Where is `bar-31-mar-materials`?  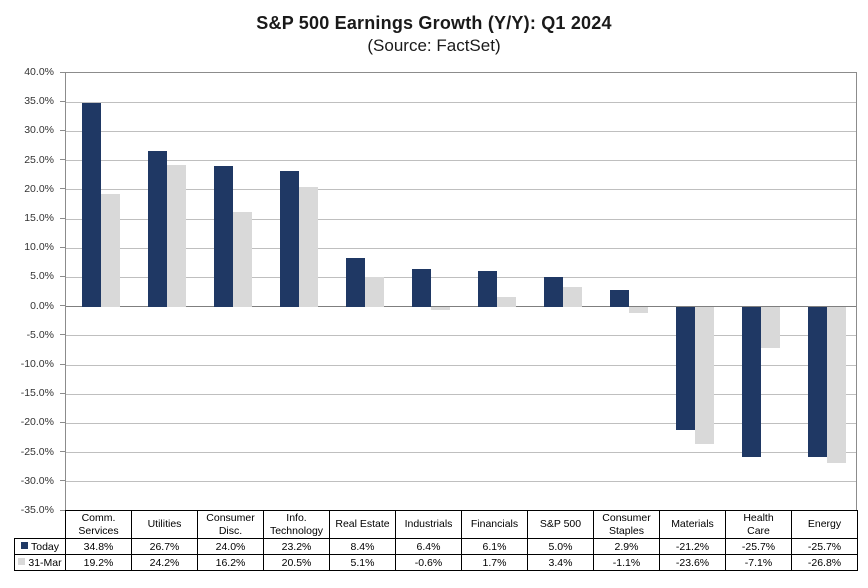 bar-31-mar-materials is located at coordinates (704, 375).